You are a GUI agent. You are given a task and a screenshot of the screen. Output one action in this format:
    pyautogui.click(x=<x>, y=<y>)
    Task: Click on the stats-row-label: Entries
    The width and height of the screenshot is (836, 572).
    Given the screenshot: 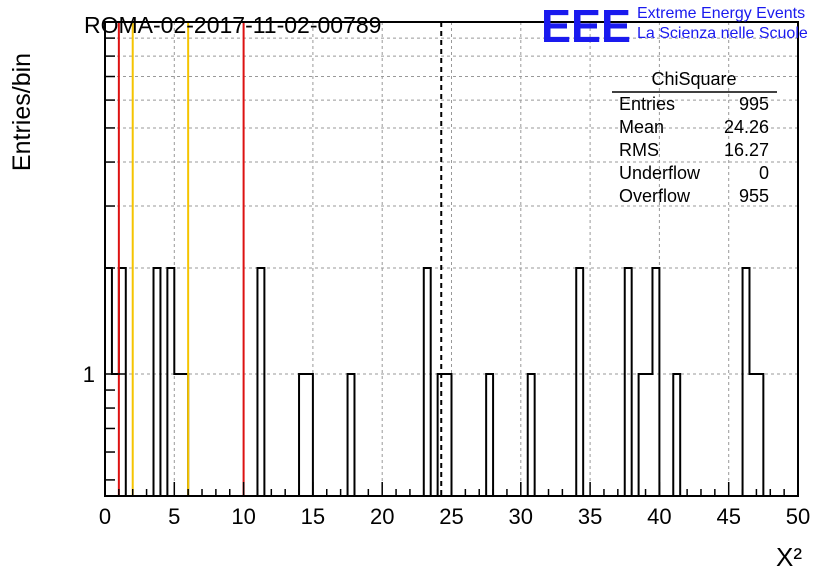 What is the action you would take?
    pyautogui.click(x=647, y=104)
    